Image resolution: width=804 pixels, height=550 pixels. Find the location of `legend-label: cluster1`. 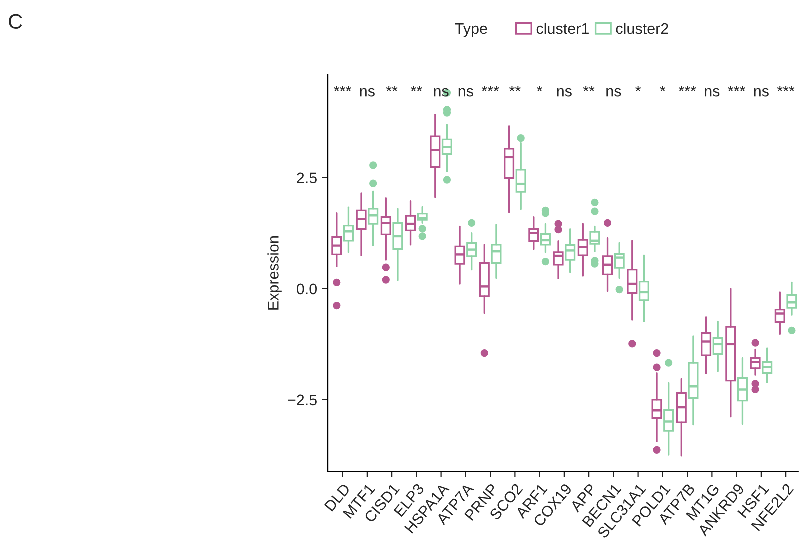

legend-label: cluster1 is located at coordinates (562, 28).